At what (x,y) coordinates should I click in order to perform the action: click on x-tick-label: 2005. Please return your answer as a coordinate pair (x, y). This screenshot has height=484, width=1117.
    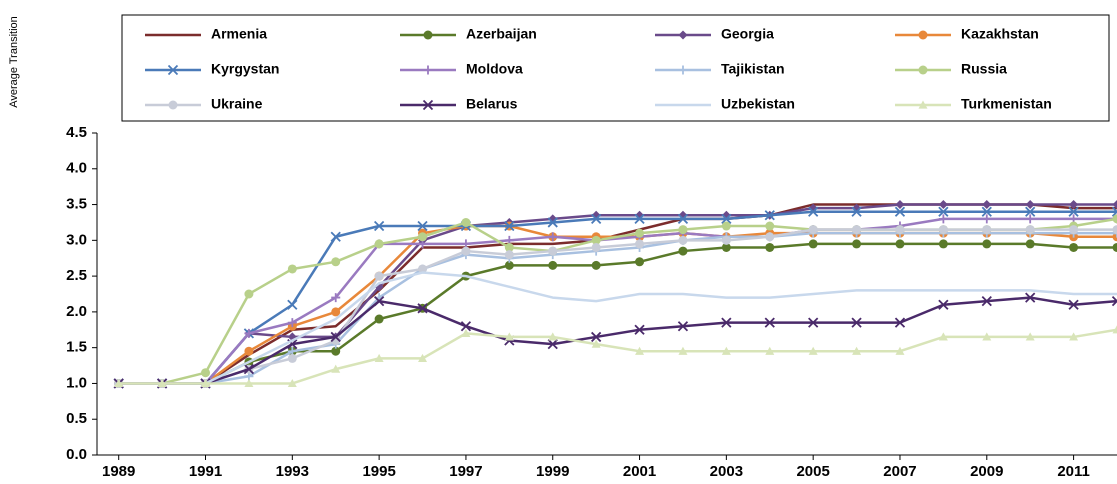
    Looking at the image, I should click on (812, 471).